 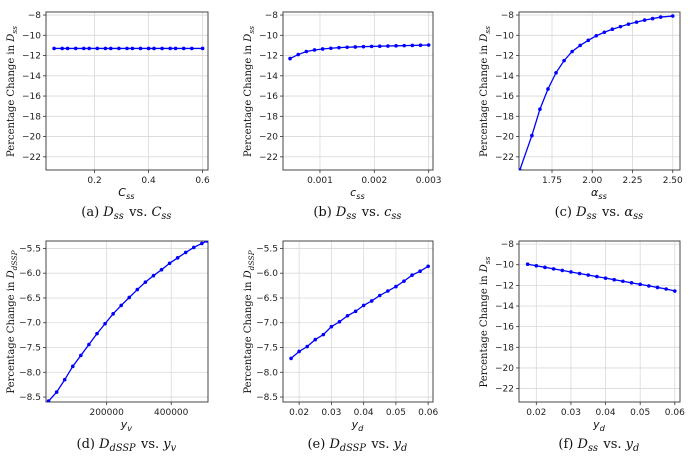 I want to click on y-tick-label: −7.5, so click(x=30, y=349).